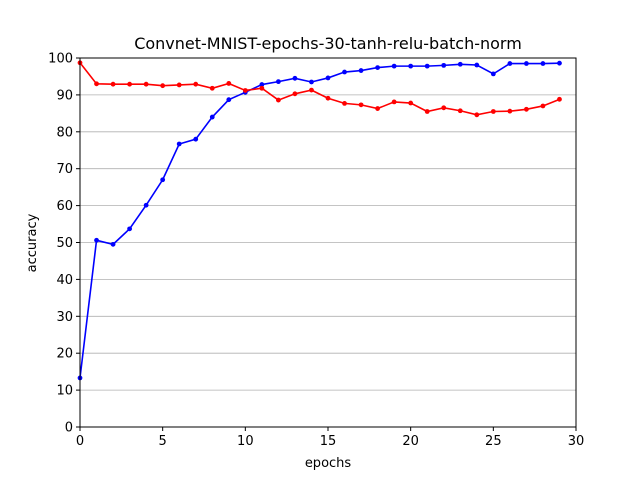  I want to click on y-tick-label: 50, so click(64, 243).